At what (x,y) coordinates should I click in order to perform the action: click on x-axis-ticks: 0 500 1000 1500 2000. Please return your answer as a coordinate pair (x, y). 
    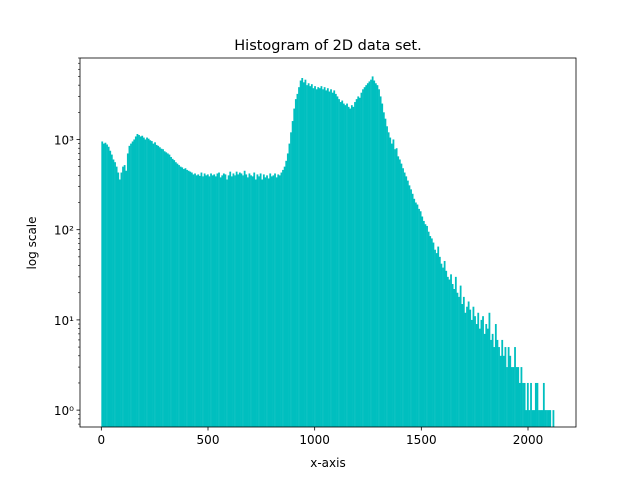
    Looking at the image, I should click on (321, 437).